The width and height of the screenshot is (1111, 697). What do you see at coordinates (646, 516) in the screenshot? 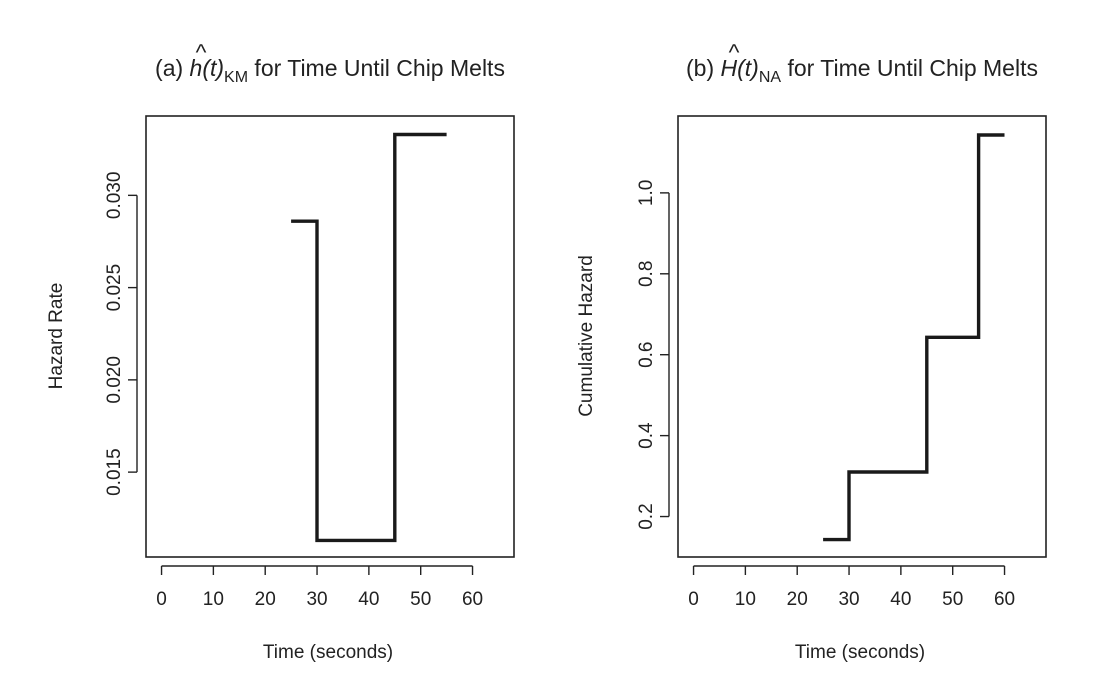
I see `y-tick-label: 0.2` at bounding box center [646, 516].